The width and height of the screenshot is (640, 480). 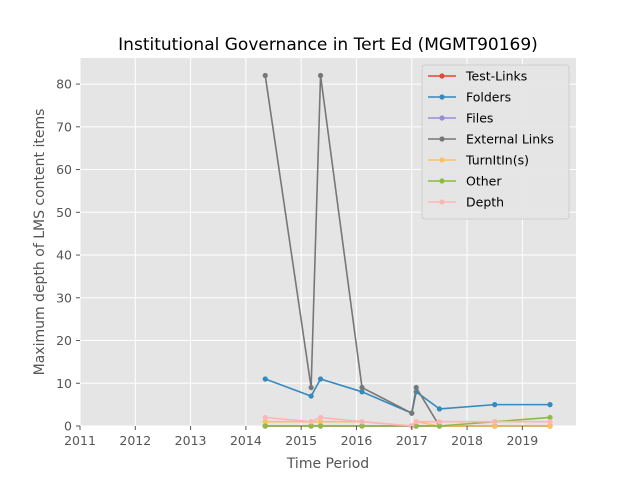 I want to click on x-tick-label: 2017, so click(x=412, y=440).